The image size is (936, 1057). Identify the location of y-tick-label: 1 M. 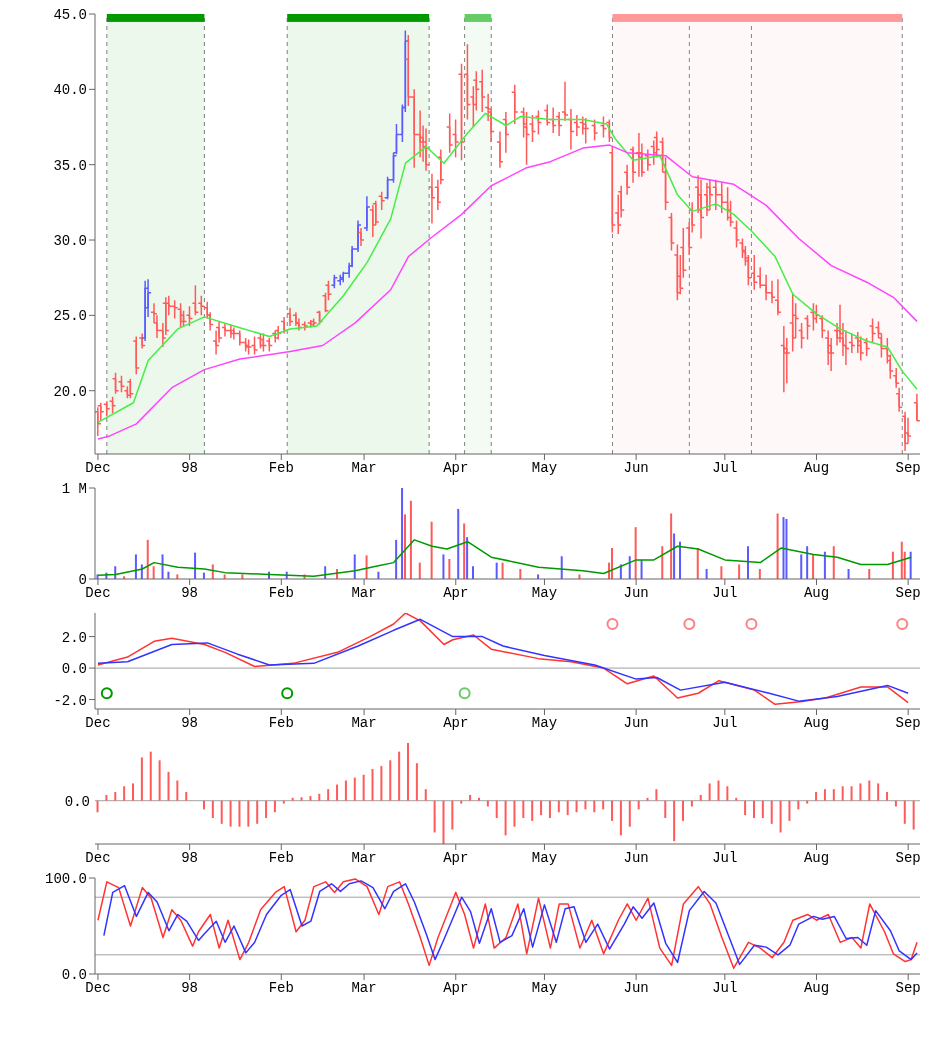
(74, 488).